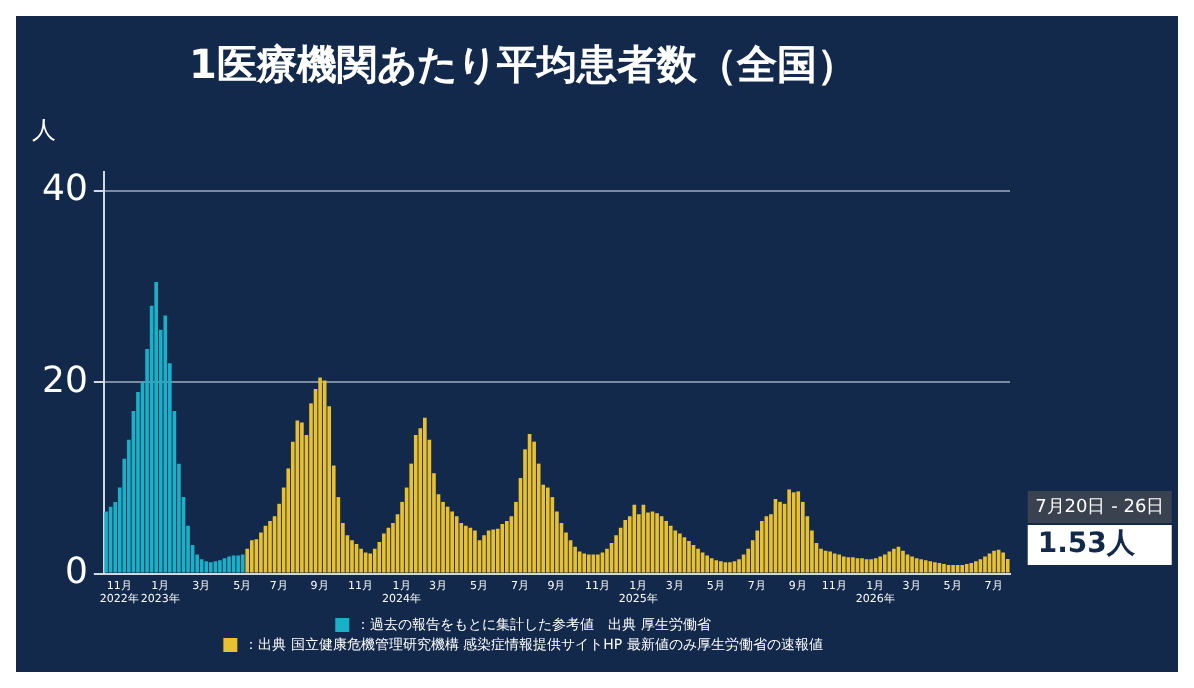 The image size is (1194, 688). What do you see at coordinates (523, 64) in the screenshot?
I see `chart-title: 1医療機関あたり平均患者数（全国）` at bounding box center [523, 64].